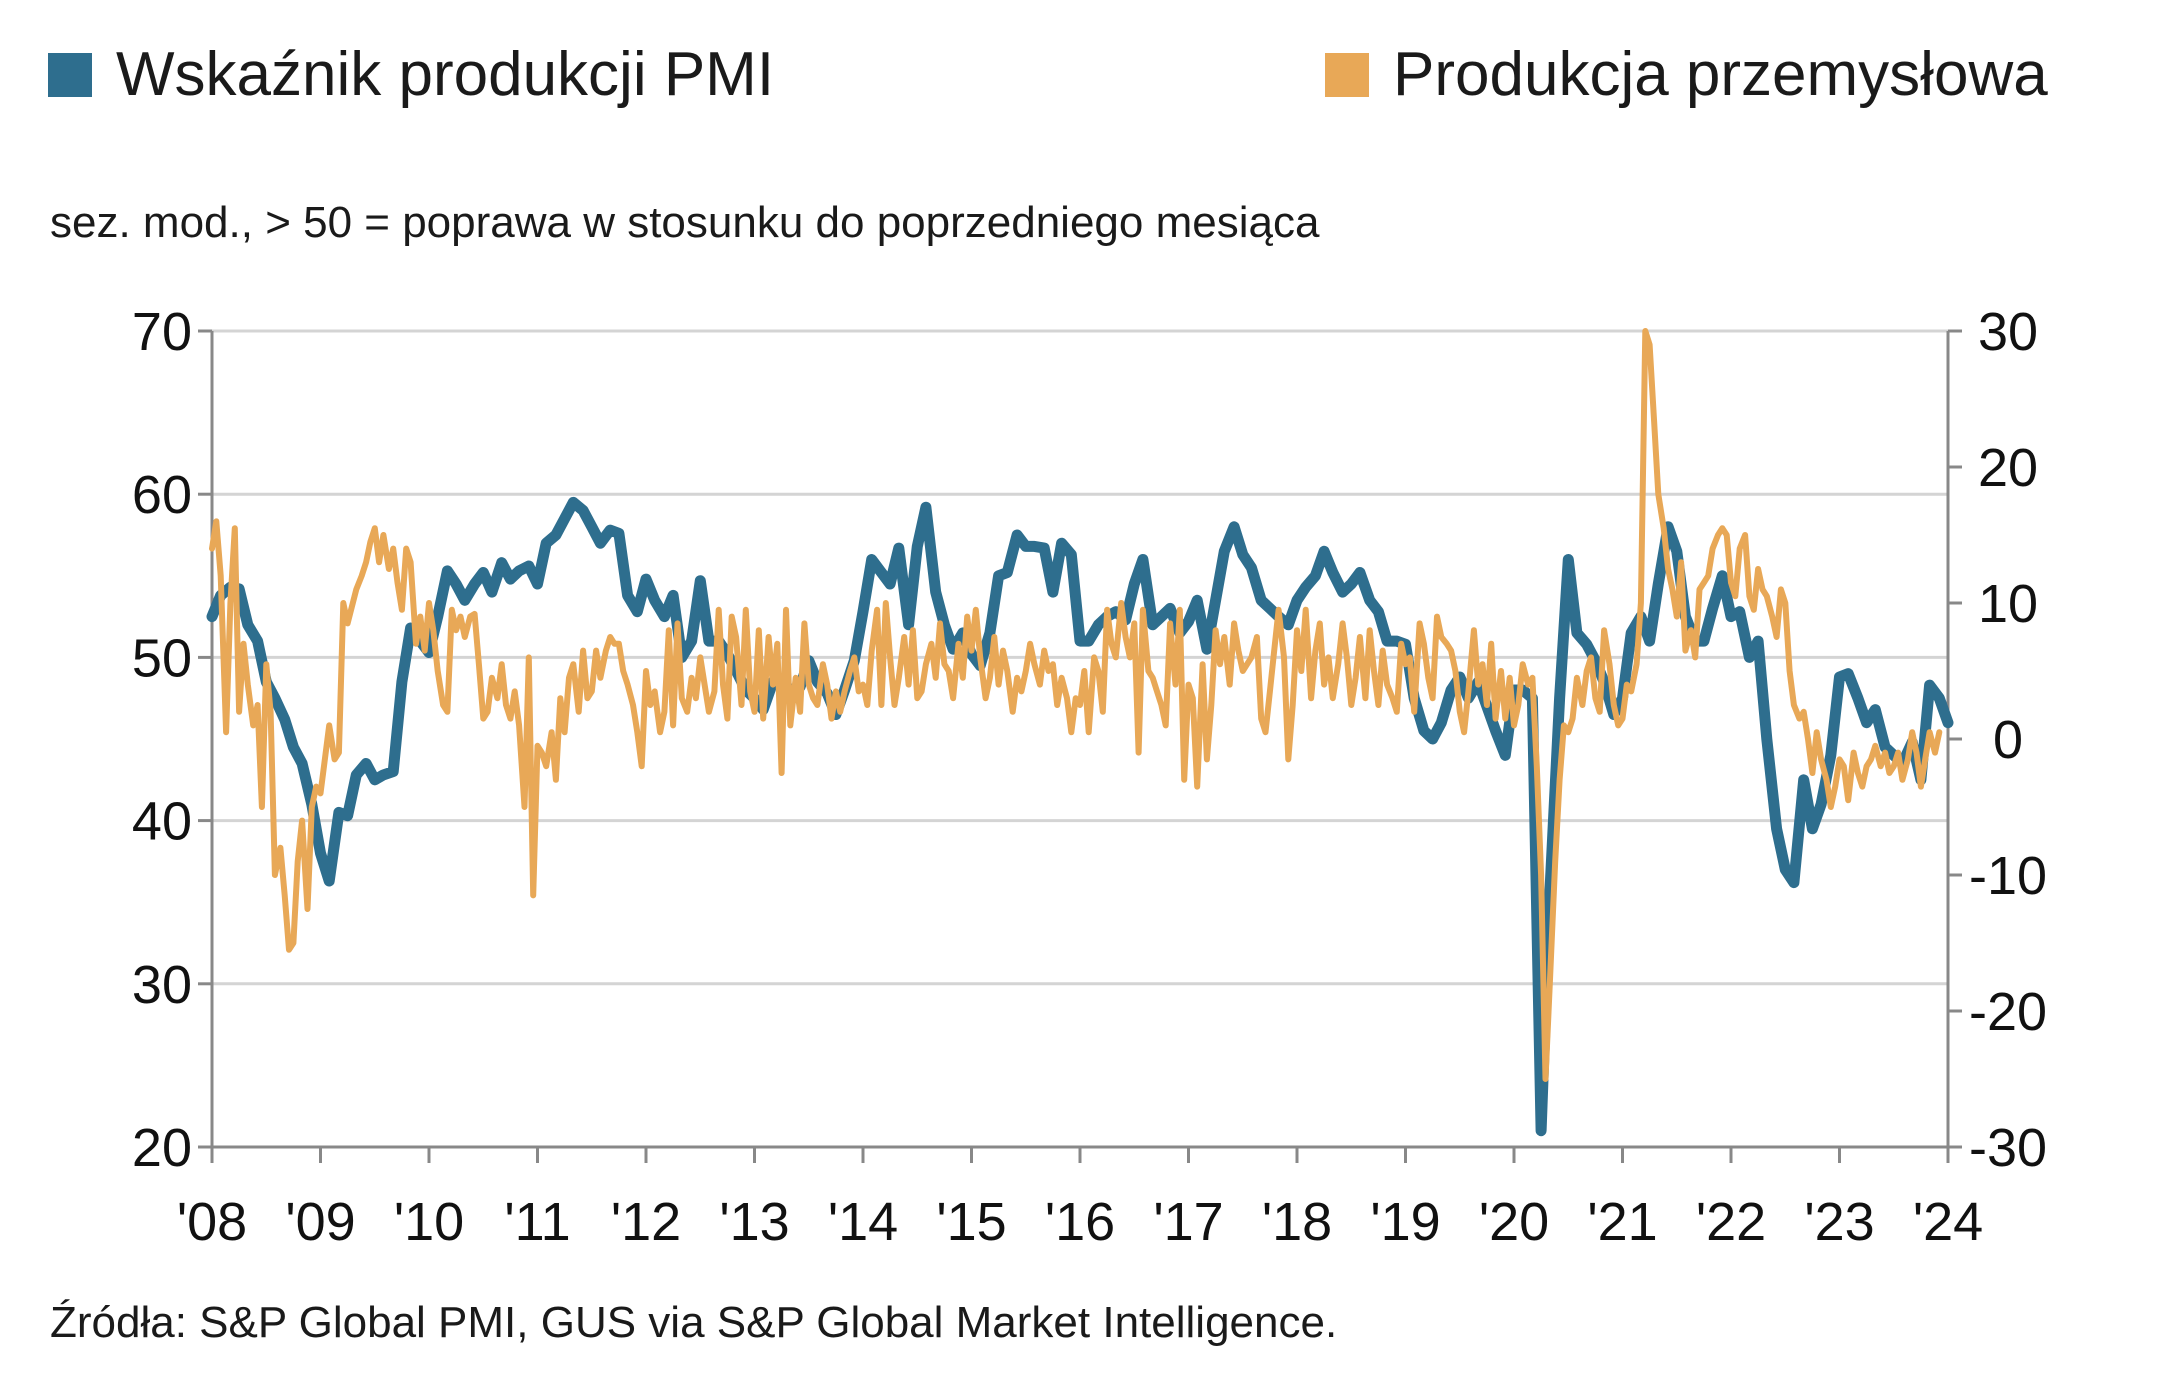 The width and height of the screenshot is (2170, 1398). Describe the element at coordinates (70, 75) in the screenshot. I see `legend-swatch-pmi` at that location.